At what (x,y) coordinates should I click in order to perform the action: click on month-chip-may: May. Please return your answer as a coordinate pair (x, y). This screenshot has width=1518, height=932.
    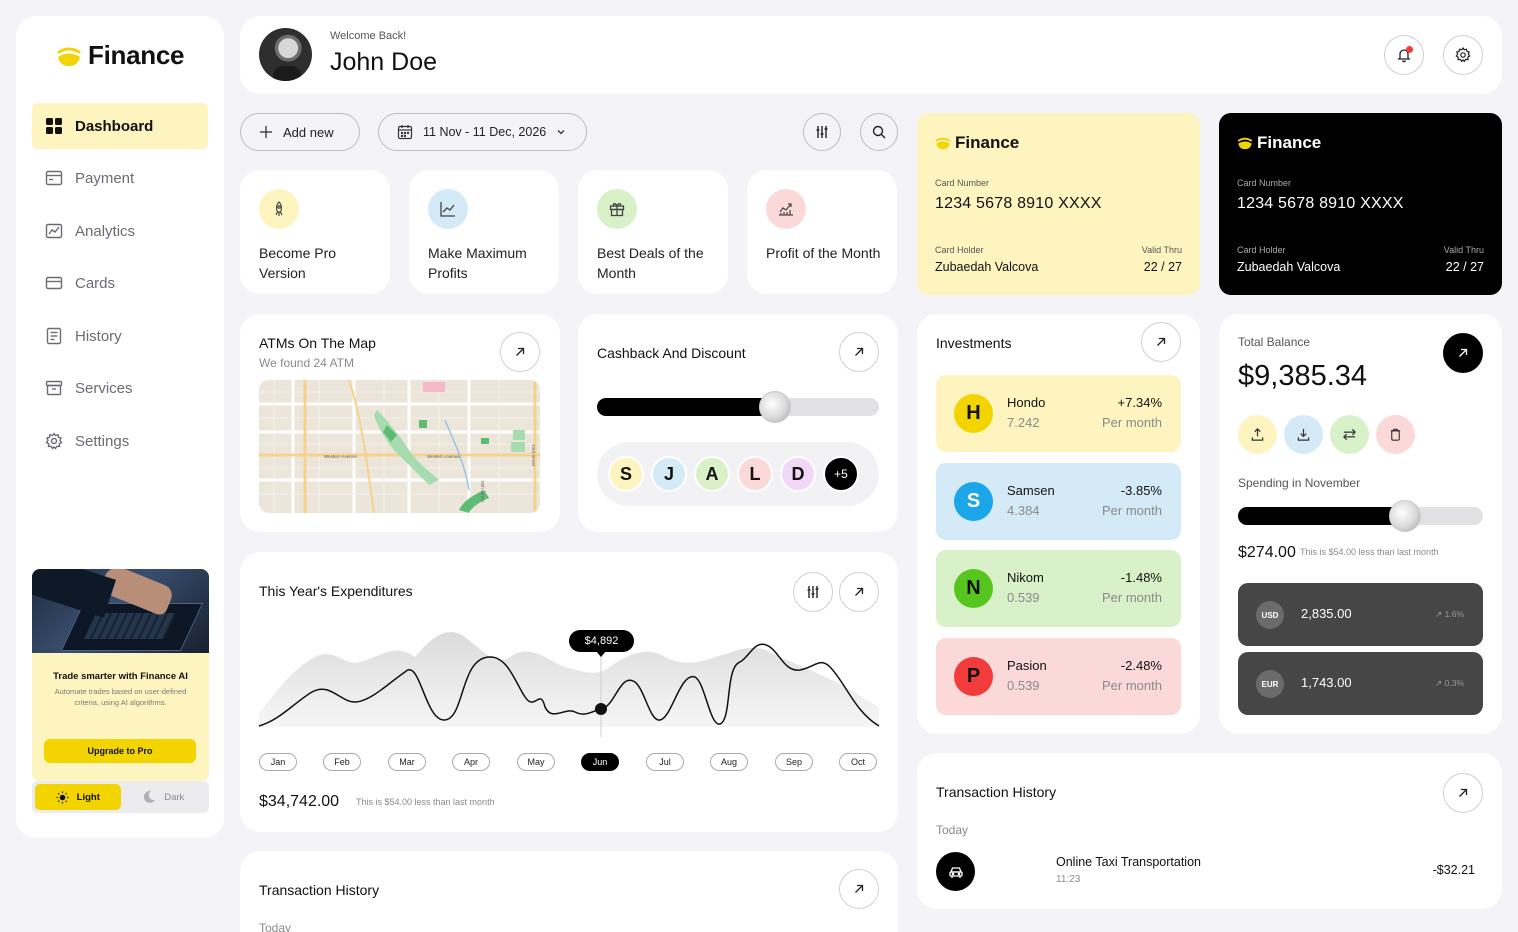
    Looking at the image, I should click on (536, 762).